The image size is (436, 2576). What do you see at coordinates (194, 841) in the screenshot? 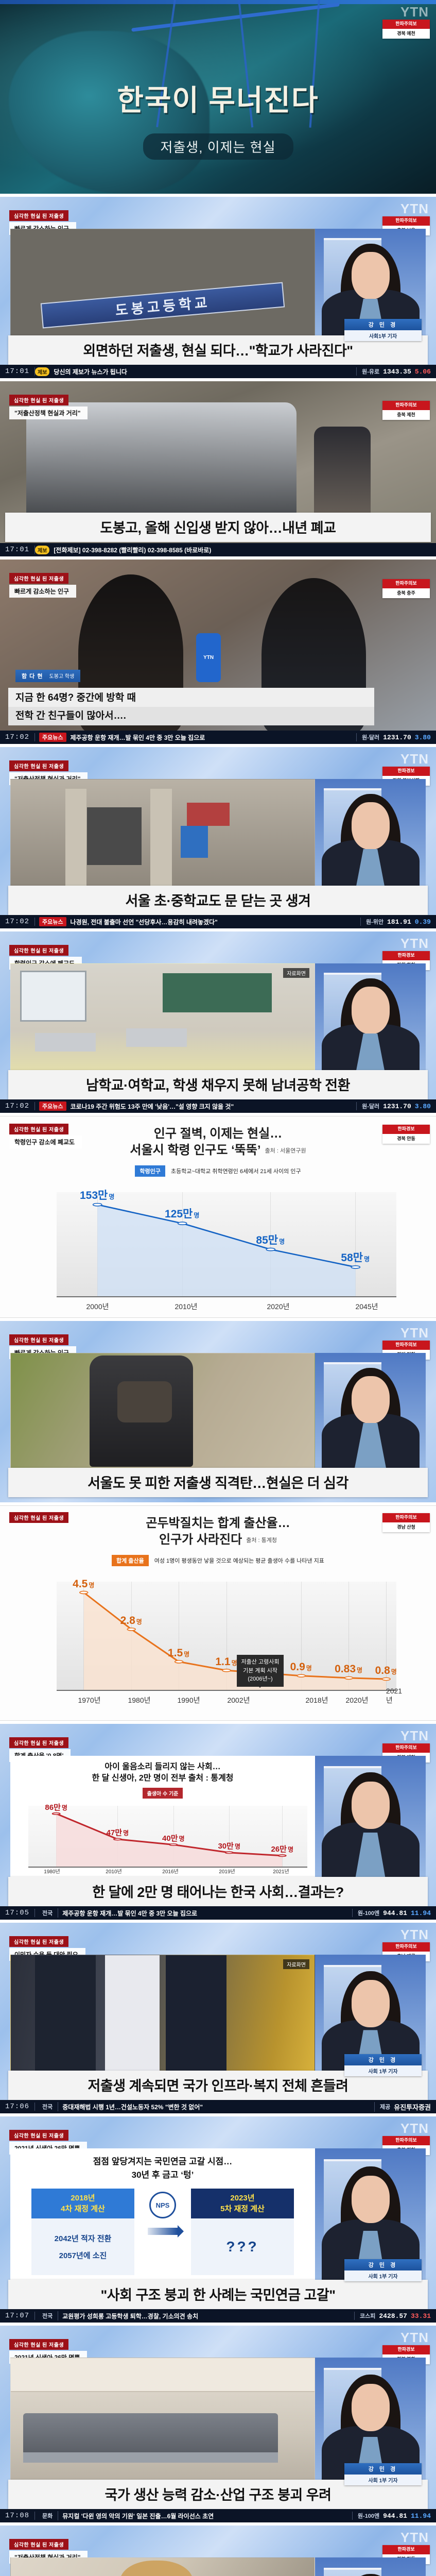
I see `playground-slide` at bounding box center [194, 841].